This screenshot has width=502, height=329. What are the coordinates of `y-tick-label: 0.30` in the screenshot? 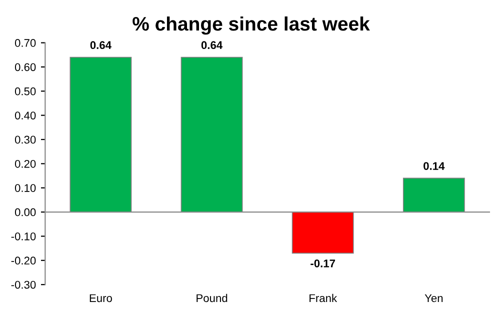 It's located at (25, 140).